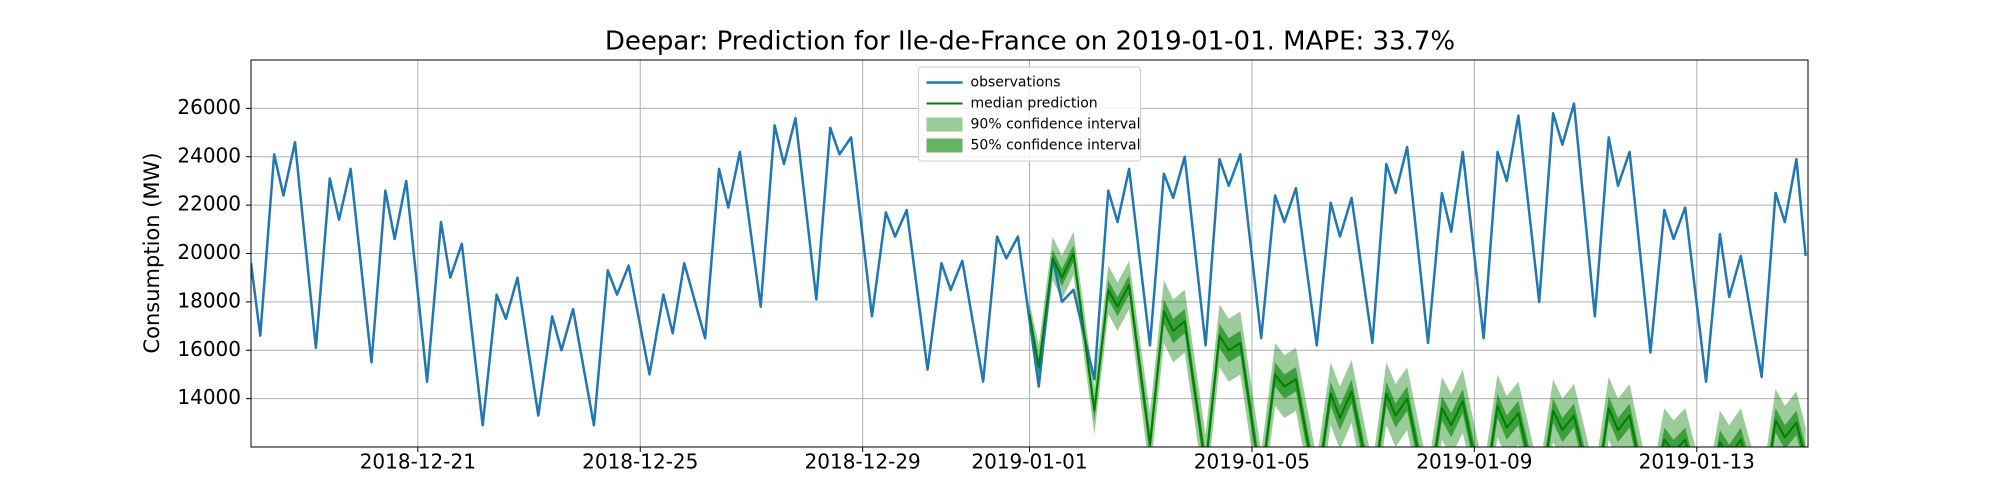 The image size is (2000, 500). I want to click on legend-box, so click(1029, 114).